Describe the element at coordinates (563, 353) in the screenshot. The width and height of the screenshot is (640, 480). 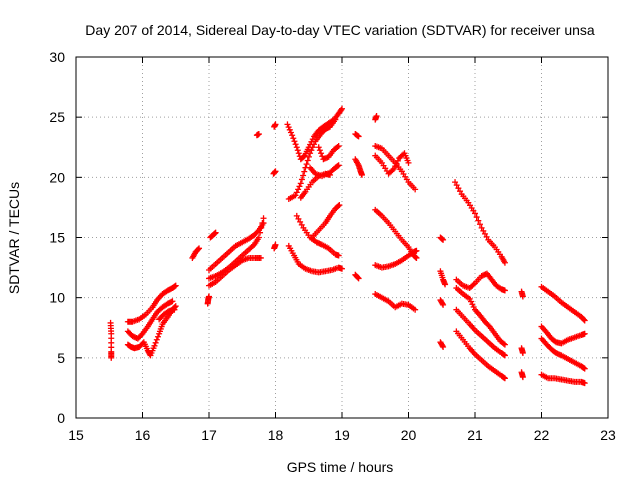
I see `series-track-au` at that location.